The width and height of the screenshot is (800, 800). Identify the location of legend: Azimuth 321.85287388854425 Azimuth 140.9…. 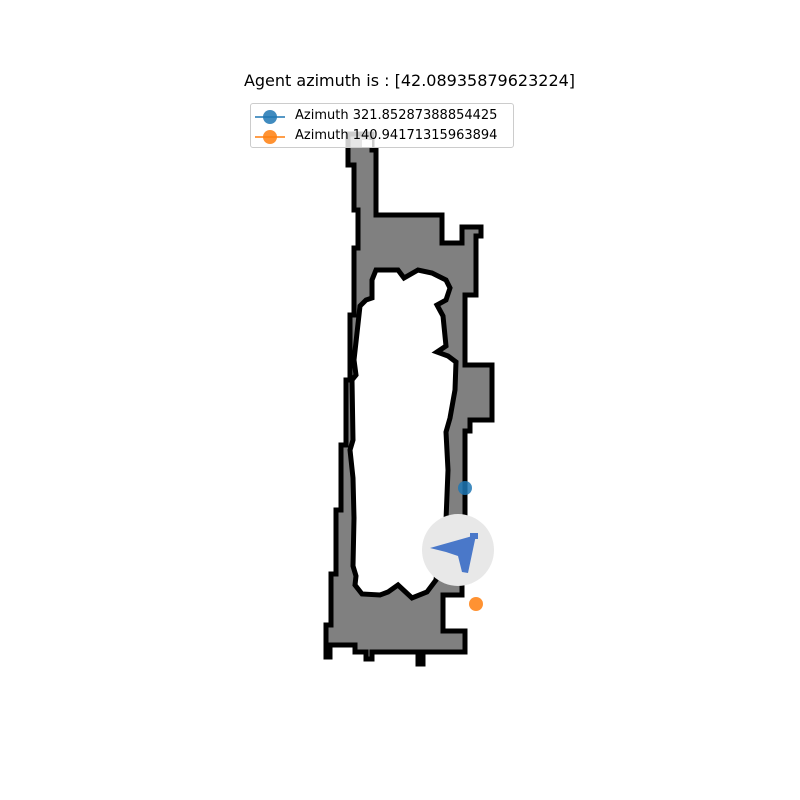
(382, 125).